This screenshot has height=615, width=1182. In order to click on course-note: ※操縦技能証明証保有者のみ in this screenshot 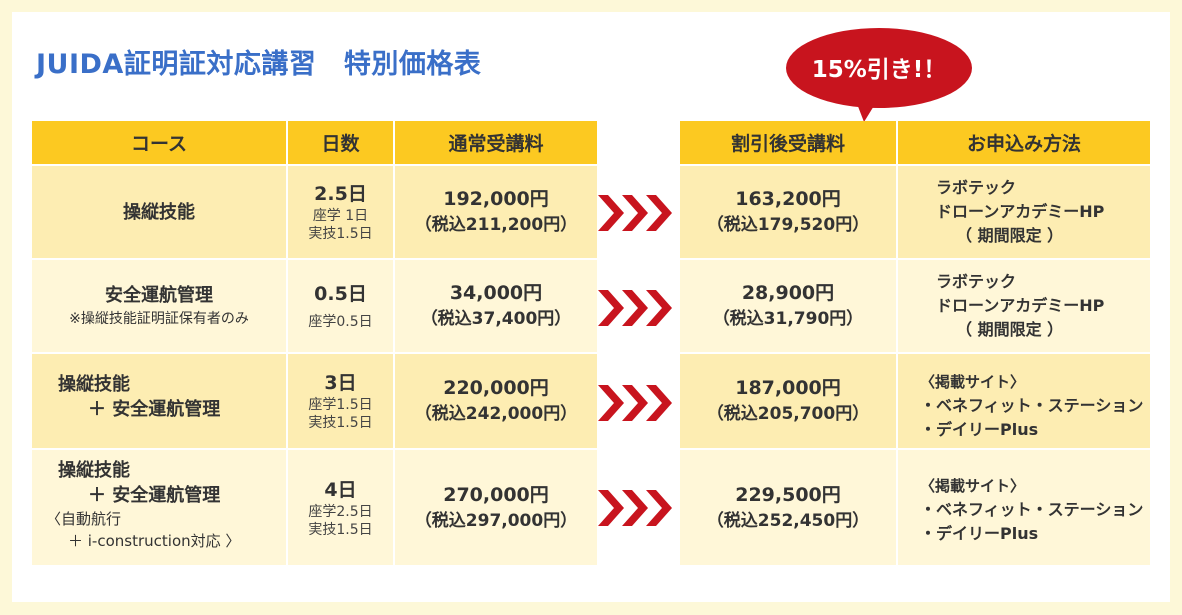, I will do `click(159, 318)`.